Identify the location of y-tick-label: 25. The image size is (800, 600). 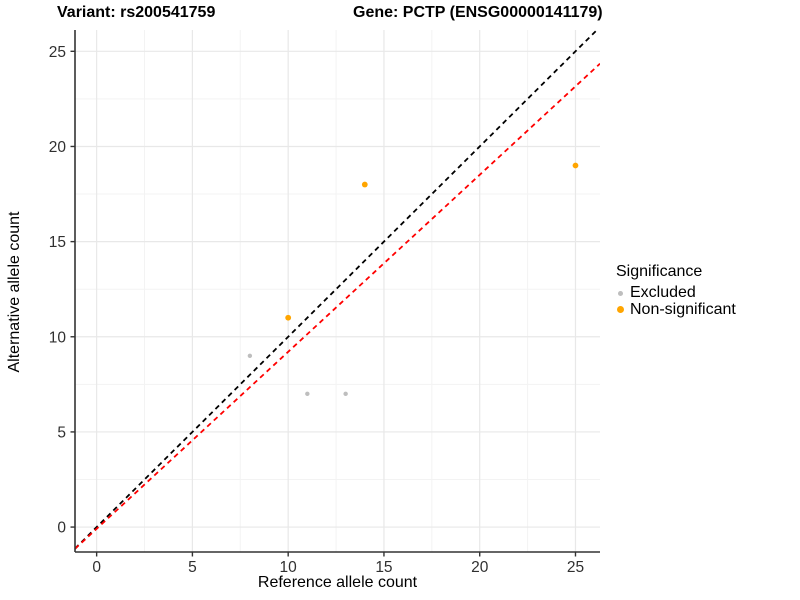
(57, 52).